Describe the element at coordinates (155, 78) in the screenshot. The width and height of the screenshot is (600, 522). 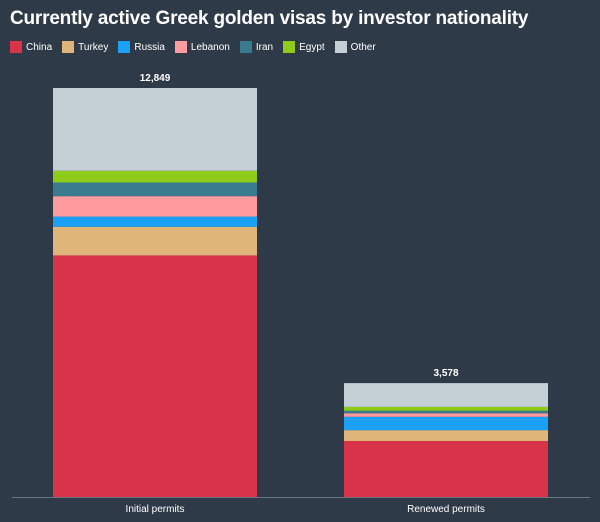
I see `bar-total-label: 12,849` at that location.